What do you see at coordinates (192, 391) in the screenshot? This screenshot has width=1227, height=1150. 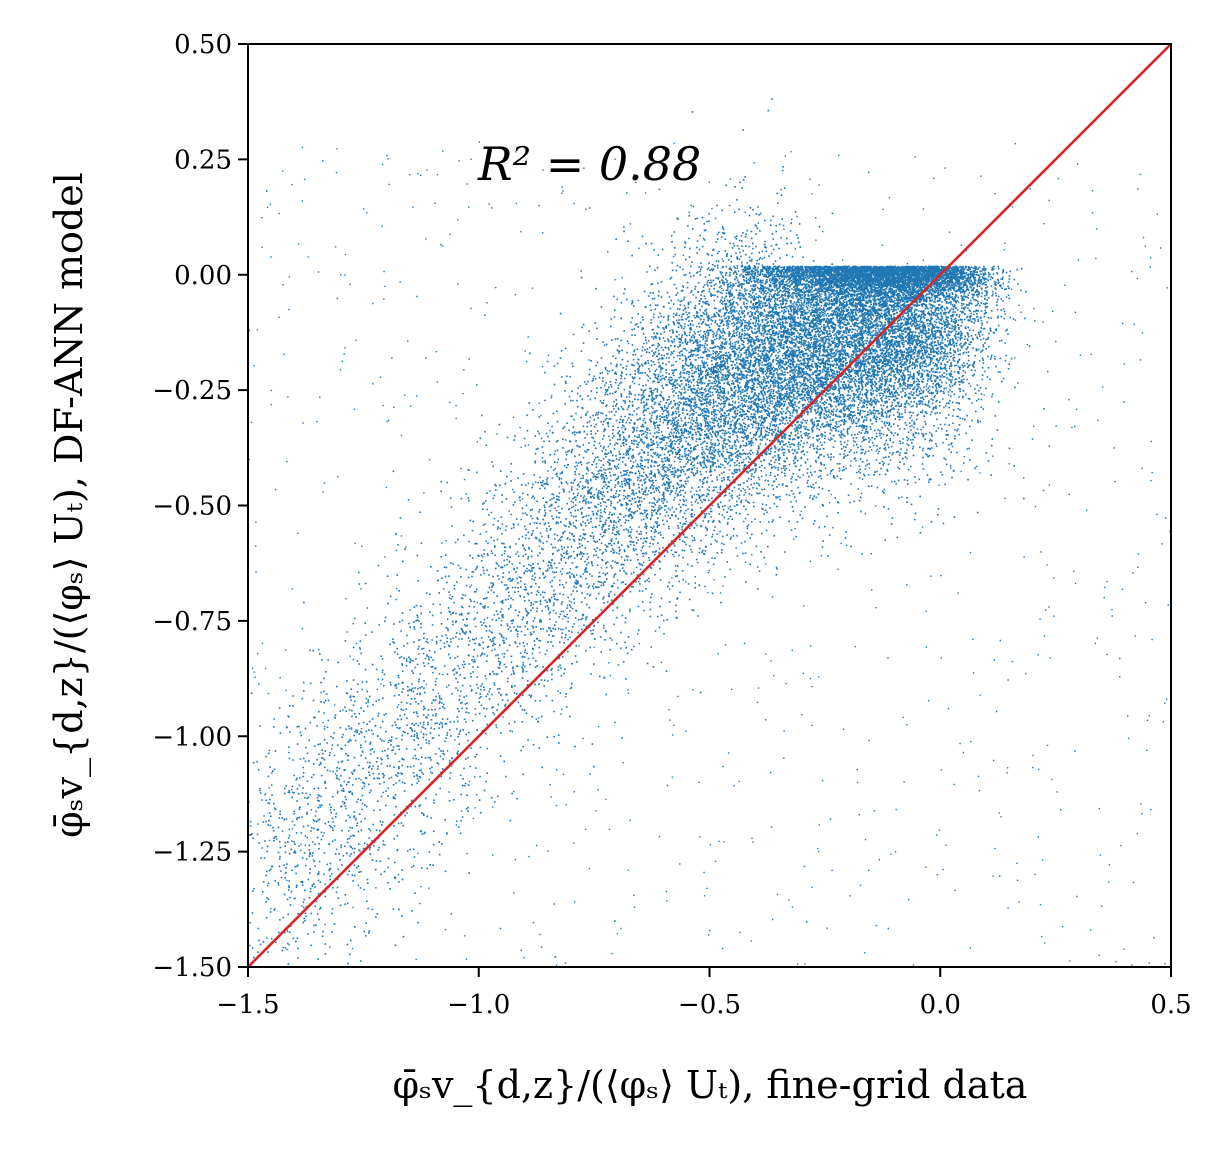 I see `y-tick-label: −0.25` at bounding box center [192, 391].